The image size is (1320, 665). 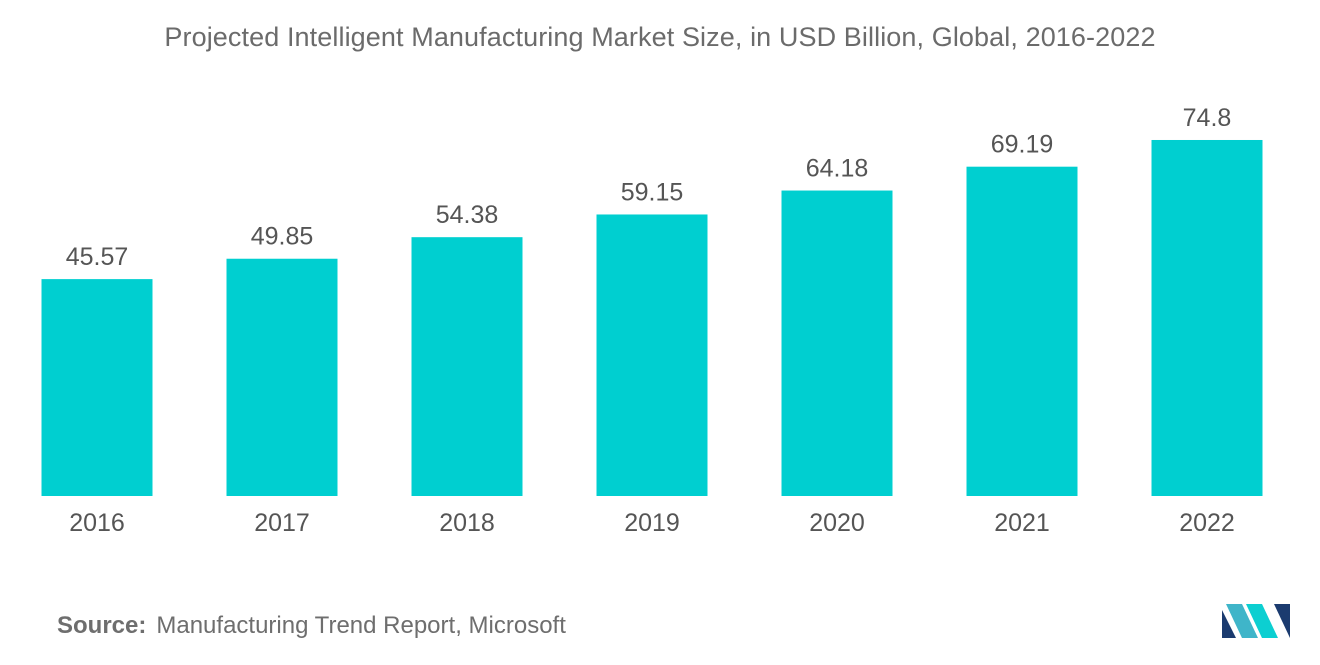 I want to click on source-label: Source:, so click(x=102, y=625).